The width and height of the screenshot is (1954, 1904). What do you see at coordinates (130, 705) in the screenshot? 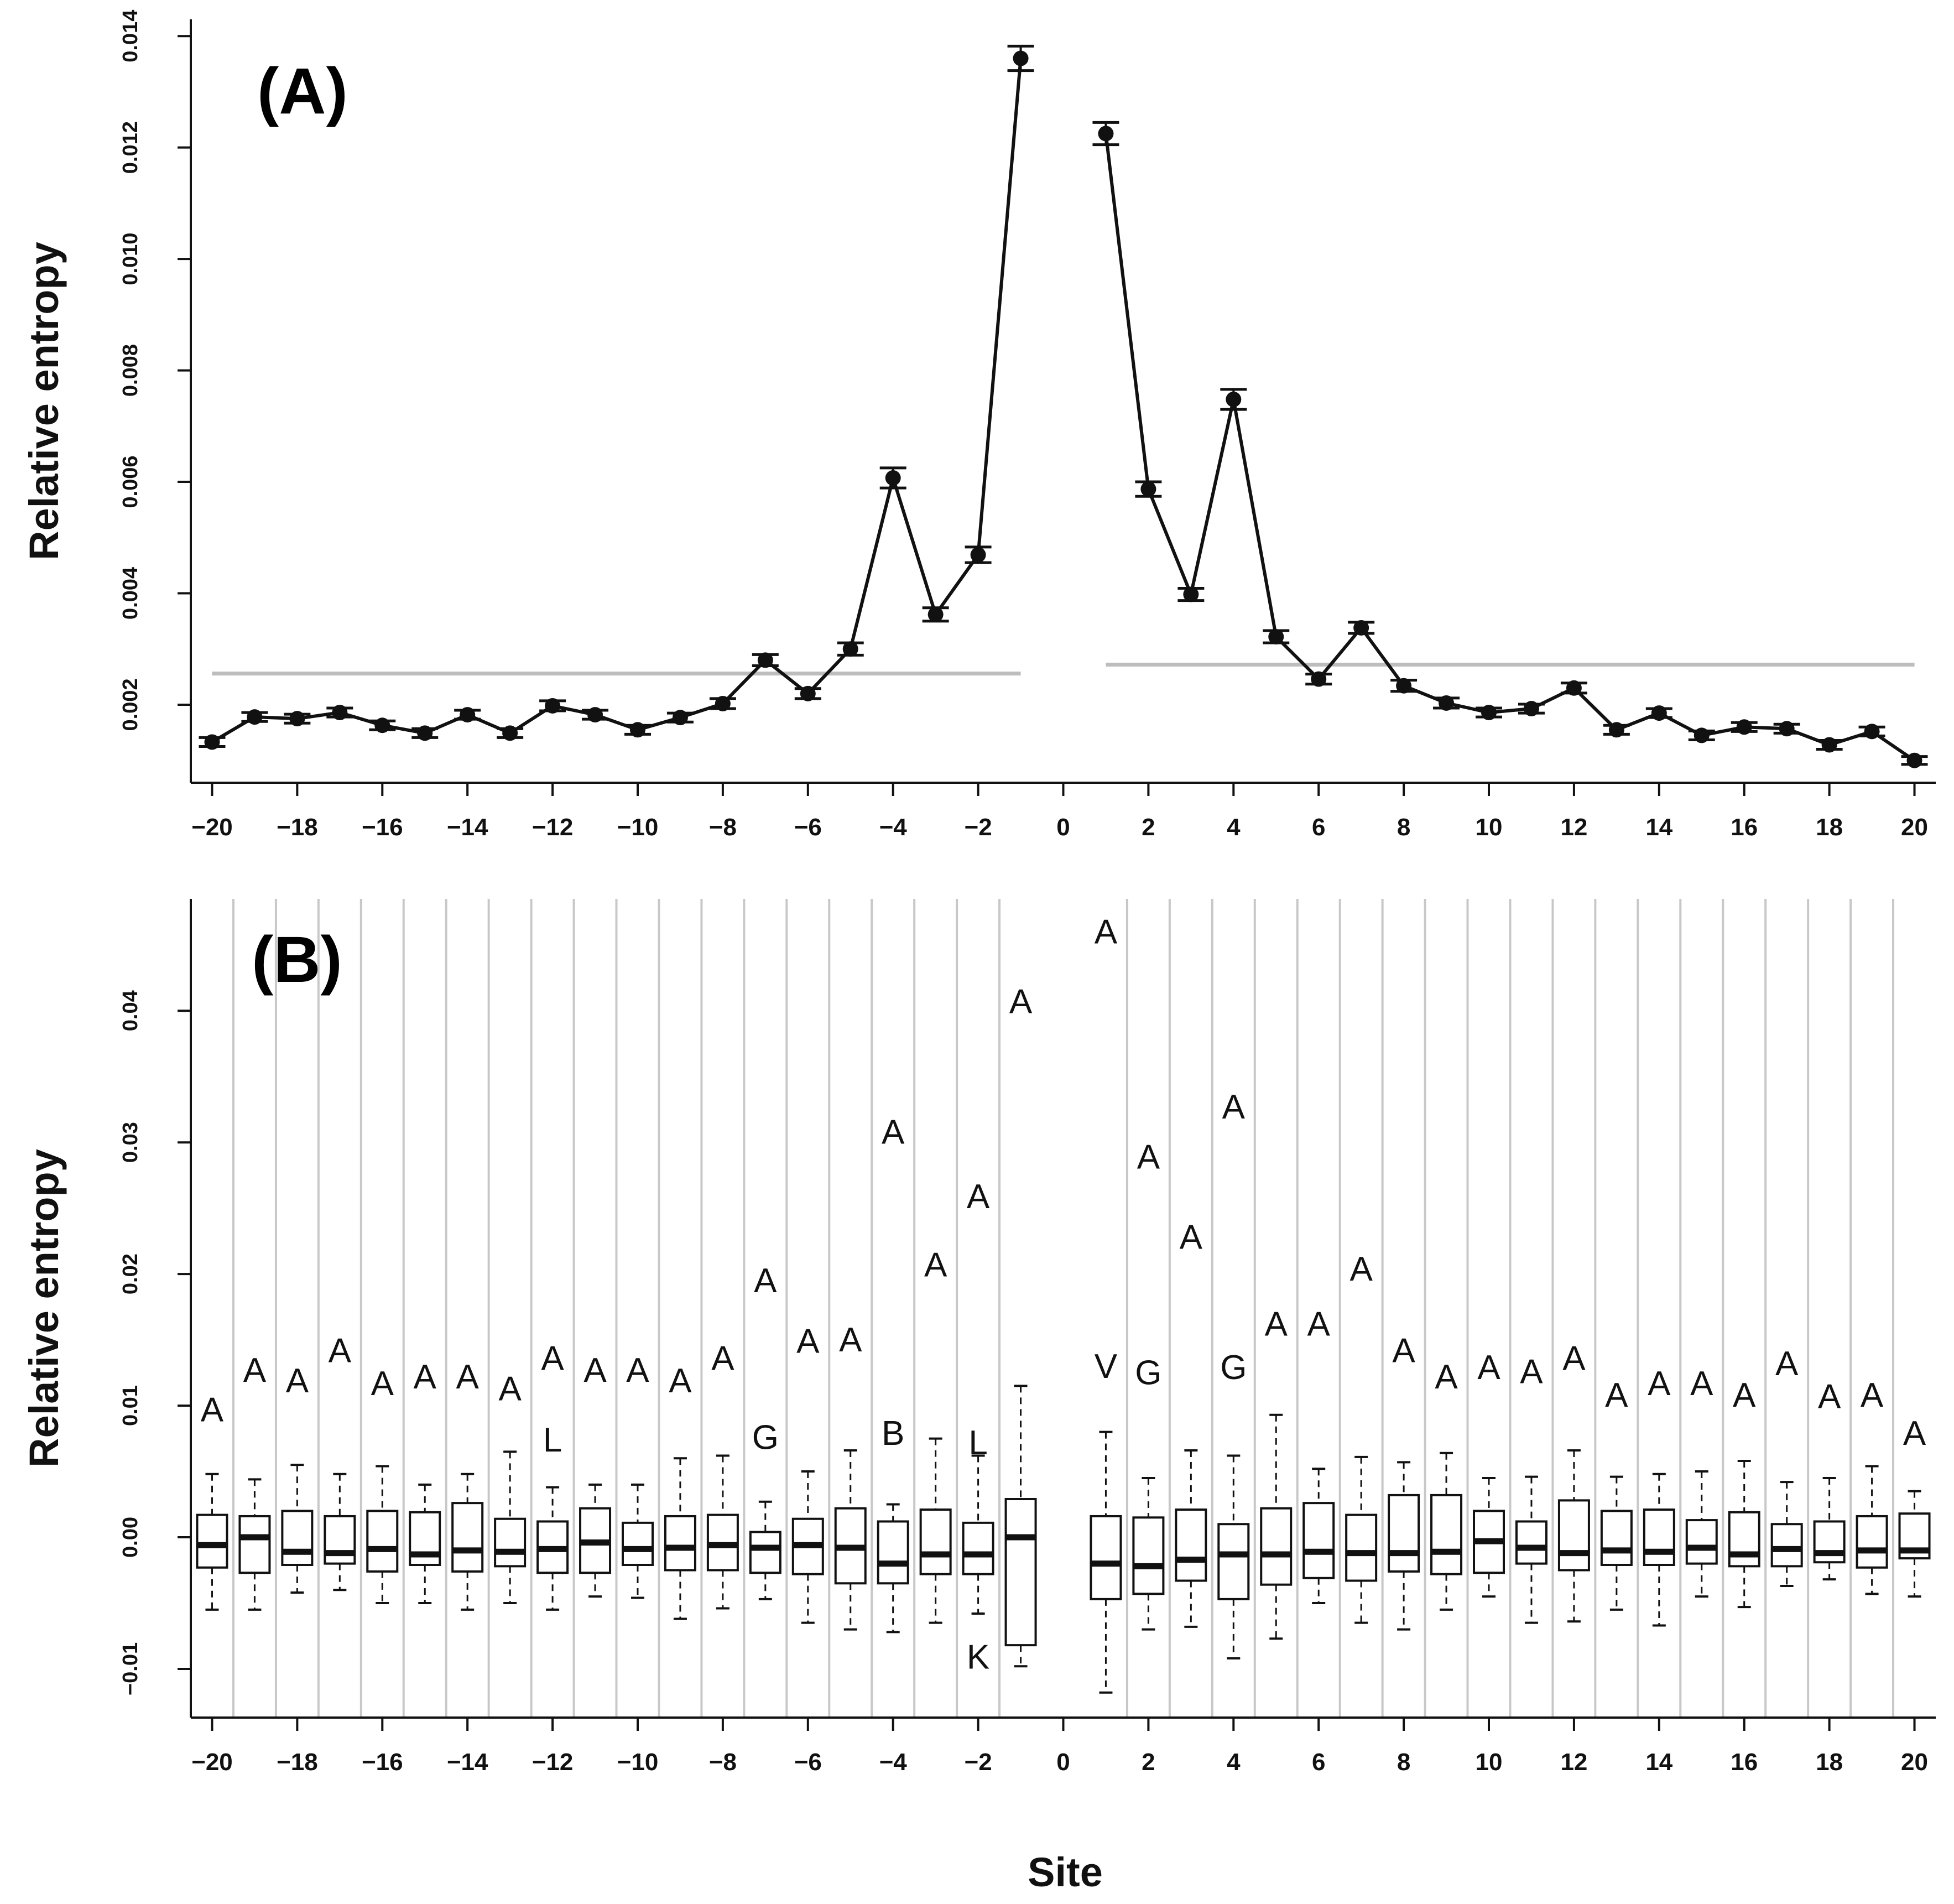
I see `panel-a-y-tick-label: 0.002` at bounding box center [130, 705].